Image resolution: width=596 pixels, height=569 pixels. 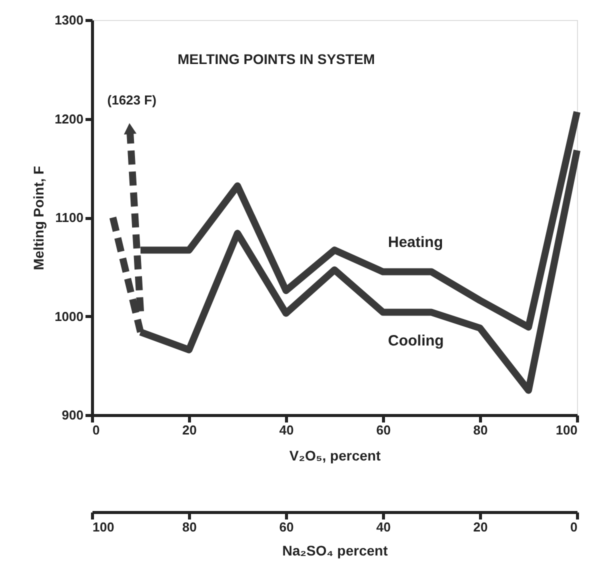 What do you see at coordinates (286, 527) in the screenshot?
I see `x2-tick-label: 60` at bounding box center [286, 527].